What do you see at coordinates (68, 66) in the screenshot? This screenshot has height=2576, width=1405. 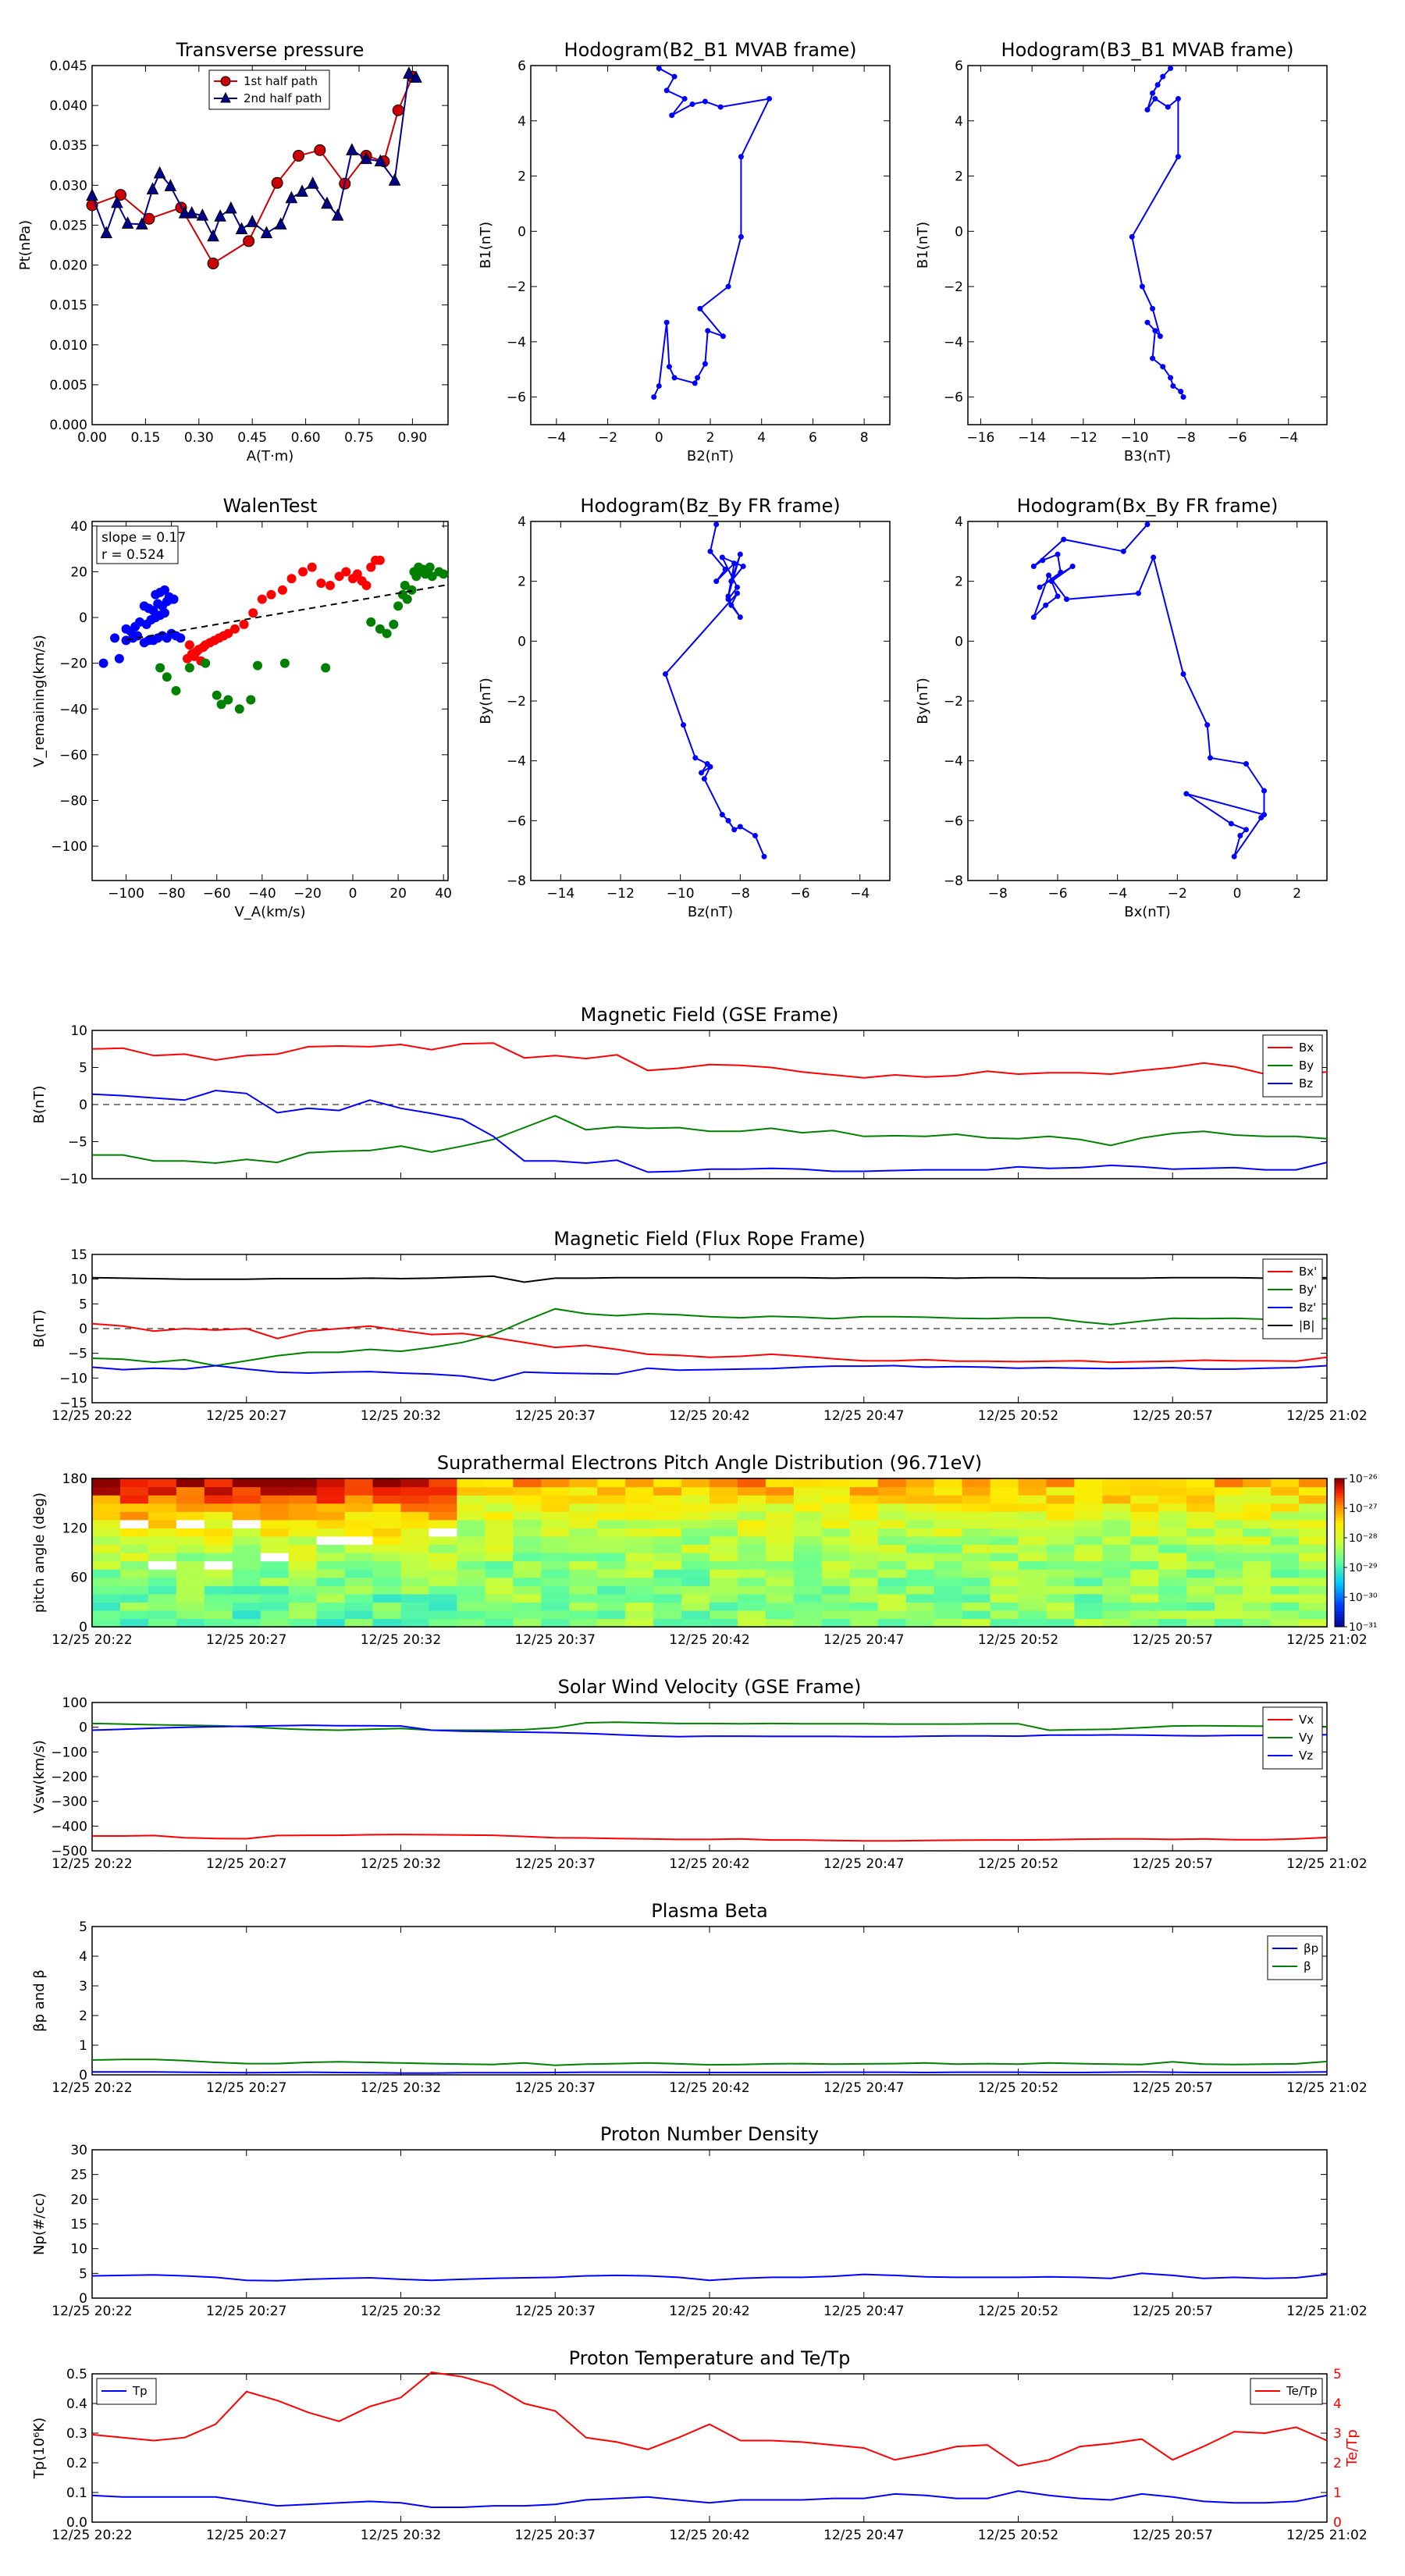 I see `y-tick-label: 0.045` at bounding box center [68, 66].